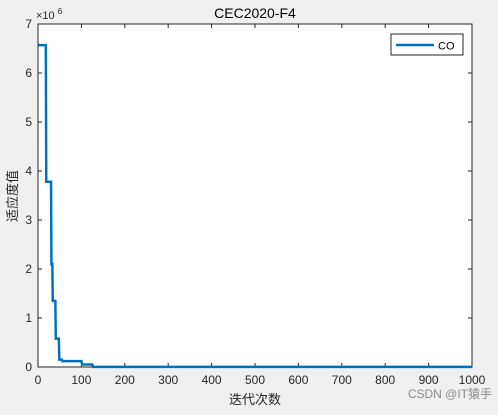  What do you see at coordinates (28, 122) in the screenshot?
I see `y-tick-label: 5` at bounding box center [28, 122].